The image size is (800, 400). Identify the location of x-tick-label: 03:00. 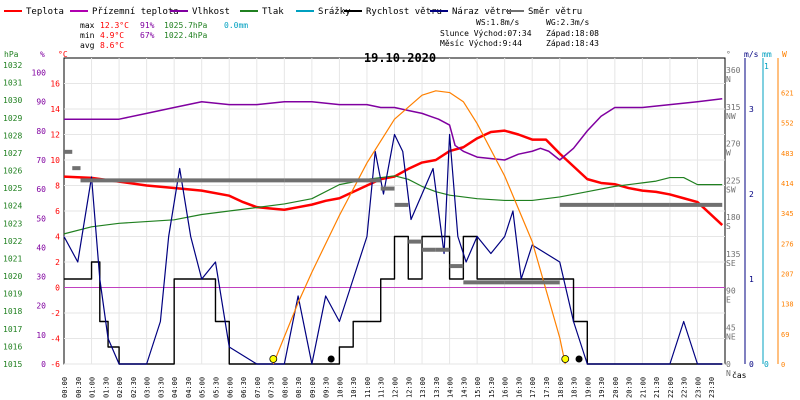
(148, 387).